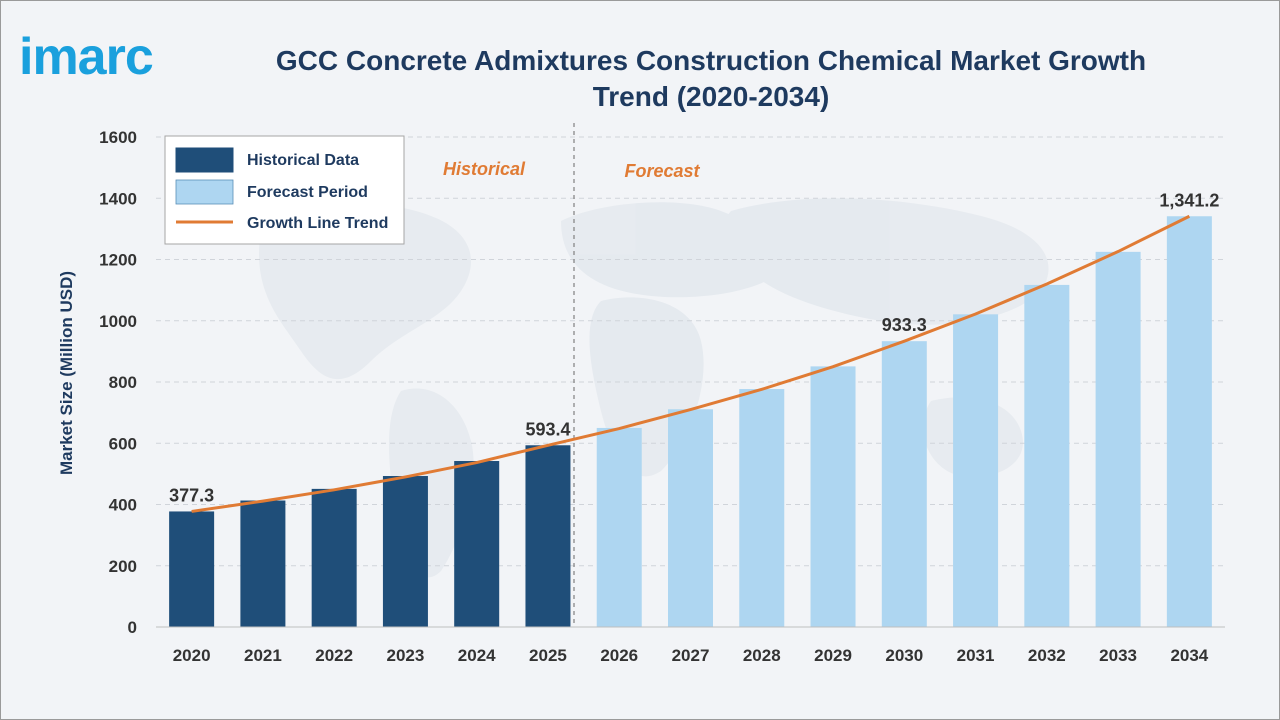 This screenshot has height=720, width=1280. What do you see at coordinates (1118, 655) in the screenshot?
I see `x-tick-label: 2033` at bounding box center [1118, 655].